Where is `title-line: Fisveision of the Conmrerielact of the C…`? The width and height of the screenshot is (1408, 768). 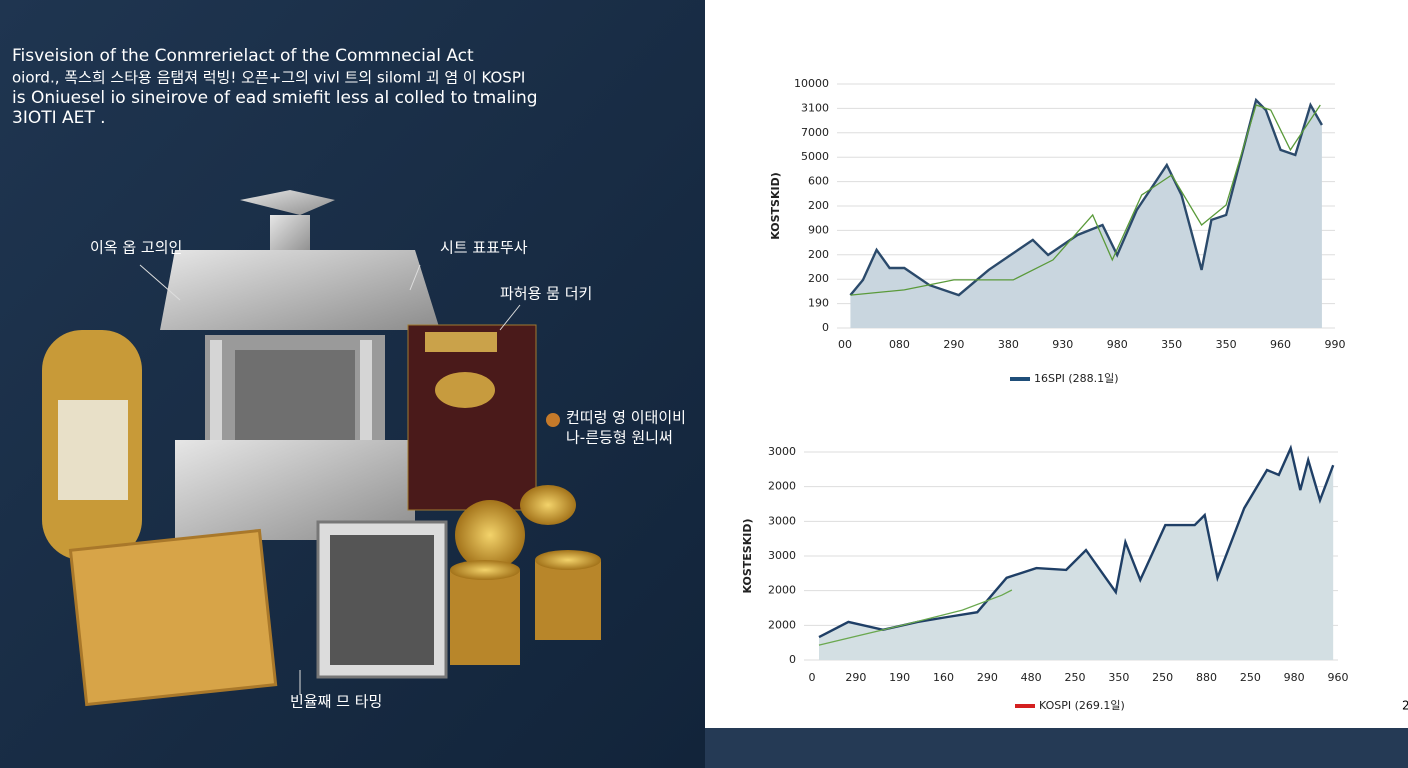 title-line: Fisveision of the Conmrerielact of the C… is located at coordinates (243, 56).